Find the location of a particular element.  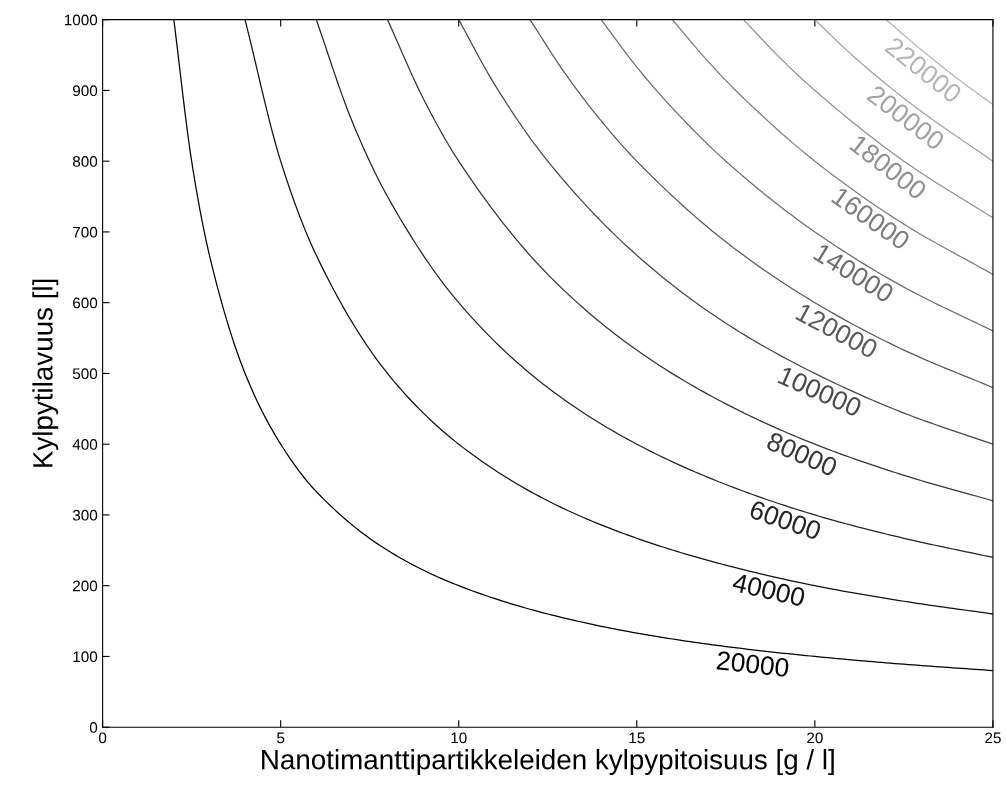

x-tick-label: 15 is located at coordinates (637, 738).